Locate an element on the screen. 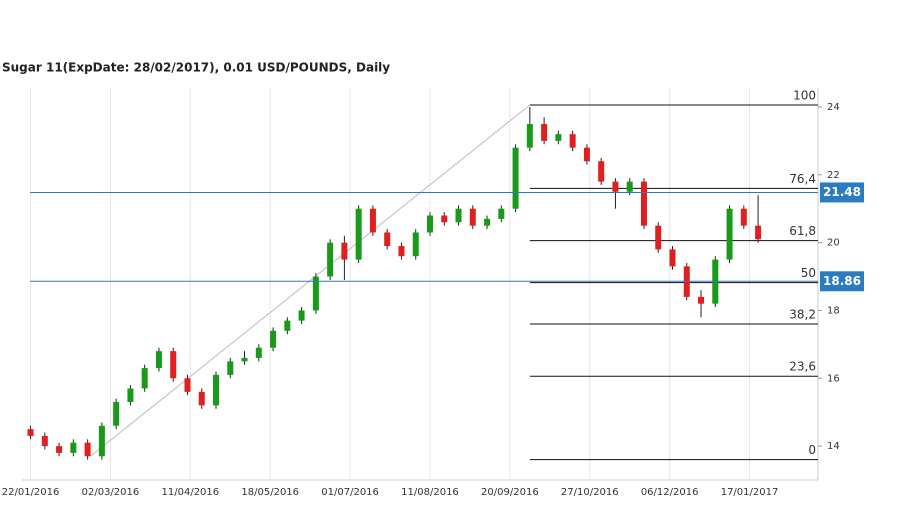  price-label: 21.48 is located at coordinates (842, 192).